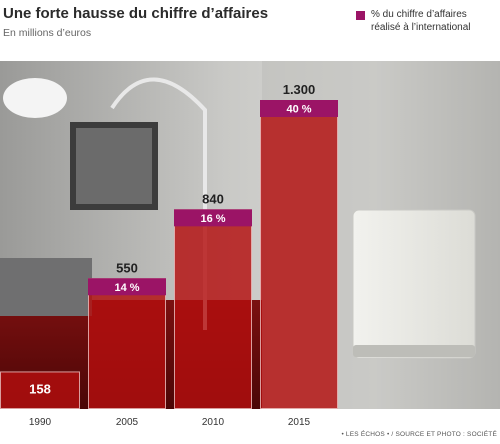  I want to click on value-label: 1.300, so click(299, 89).